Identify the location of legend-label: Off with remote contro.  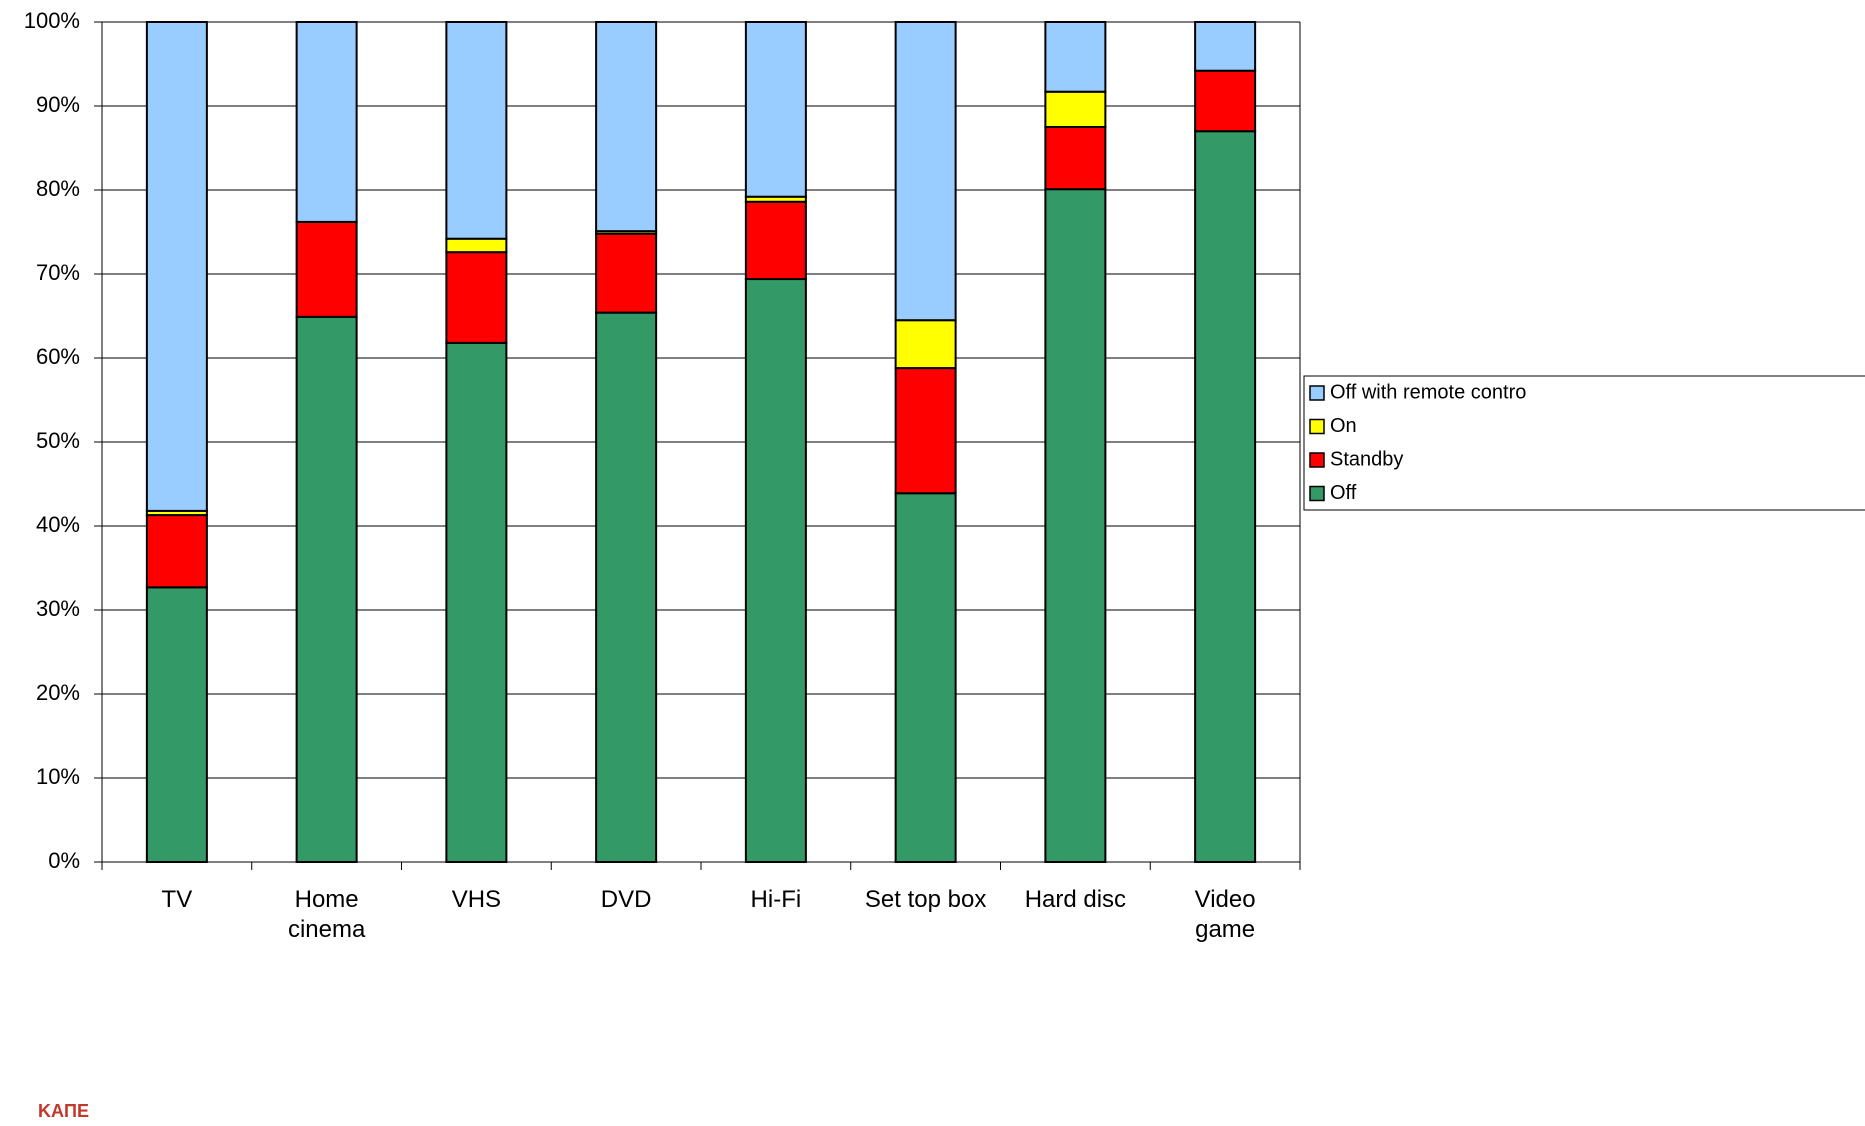
(1428, 392).